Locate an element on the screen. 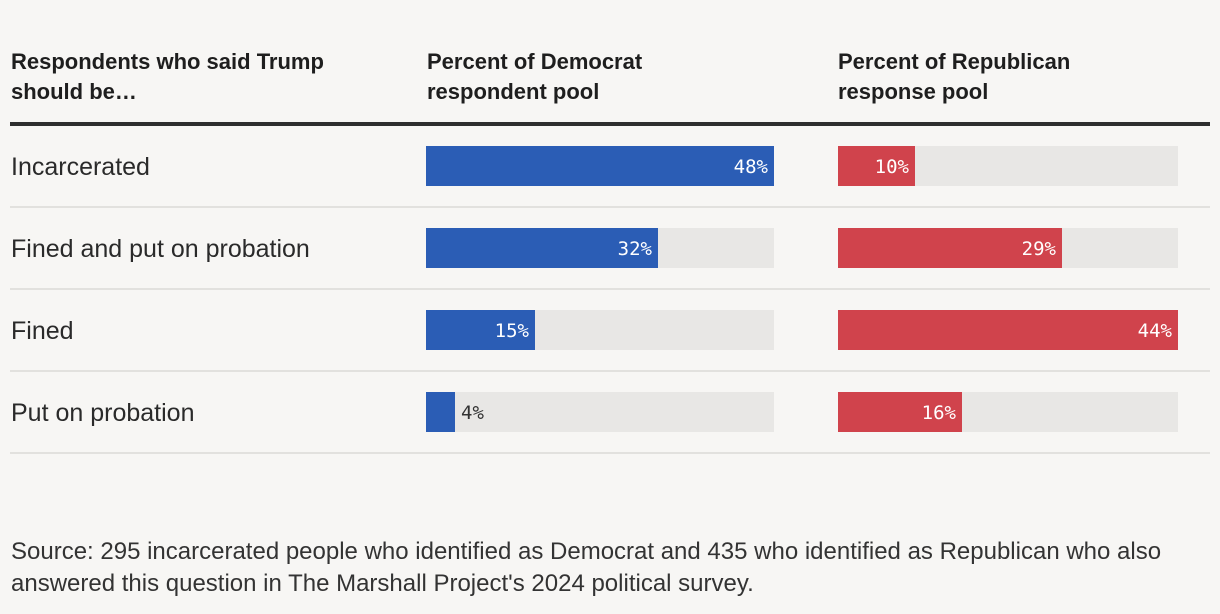 This screenshot has height=614, width=1220. category-label: Fined is located at coordinates (42, 331).